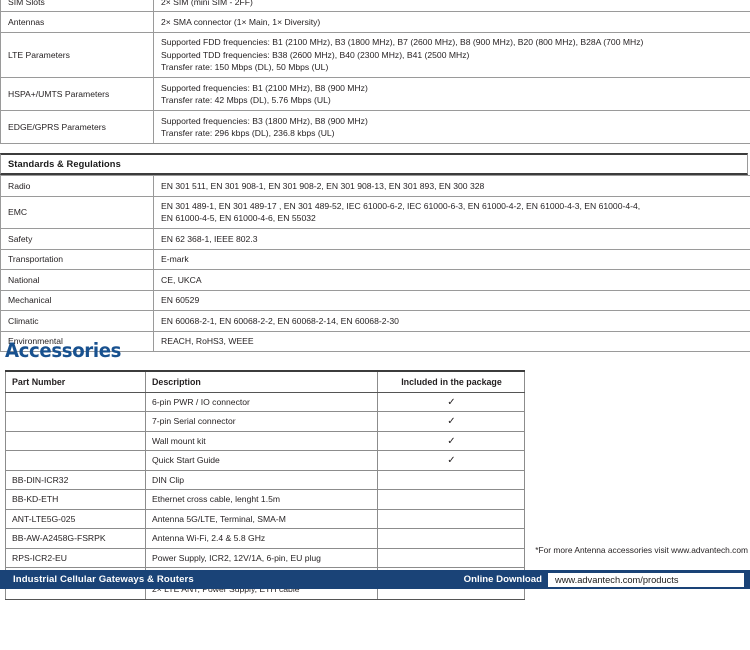 The width and height of the screenshot is (750, 650). Describe the element at coordinates (451, 381) in the screenshot. I see `column-header-included: Included in the package` at that location.